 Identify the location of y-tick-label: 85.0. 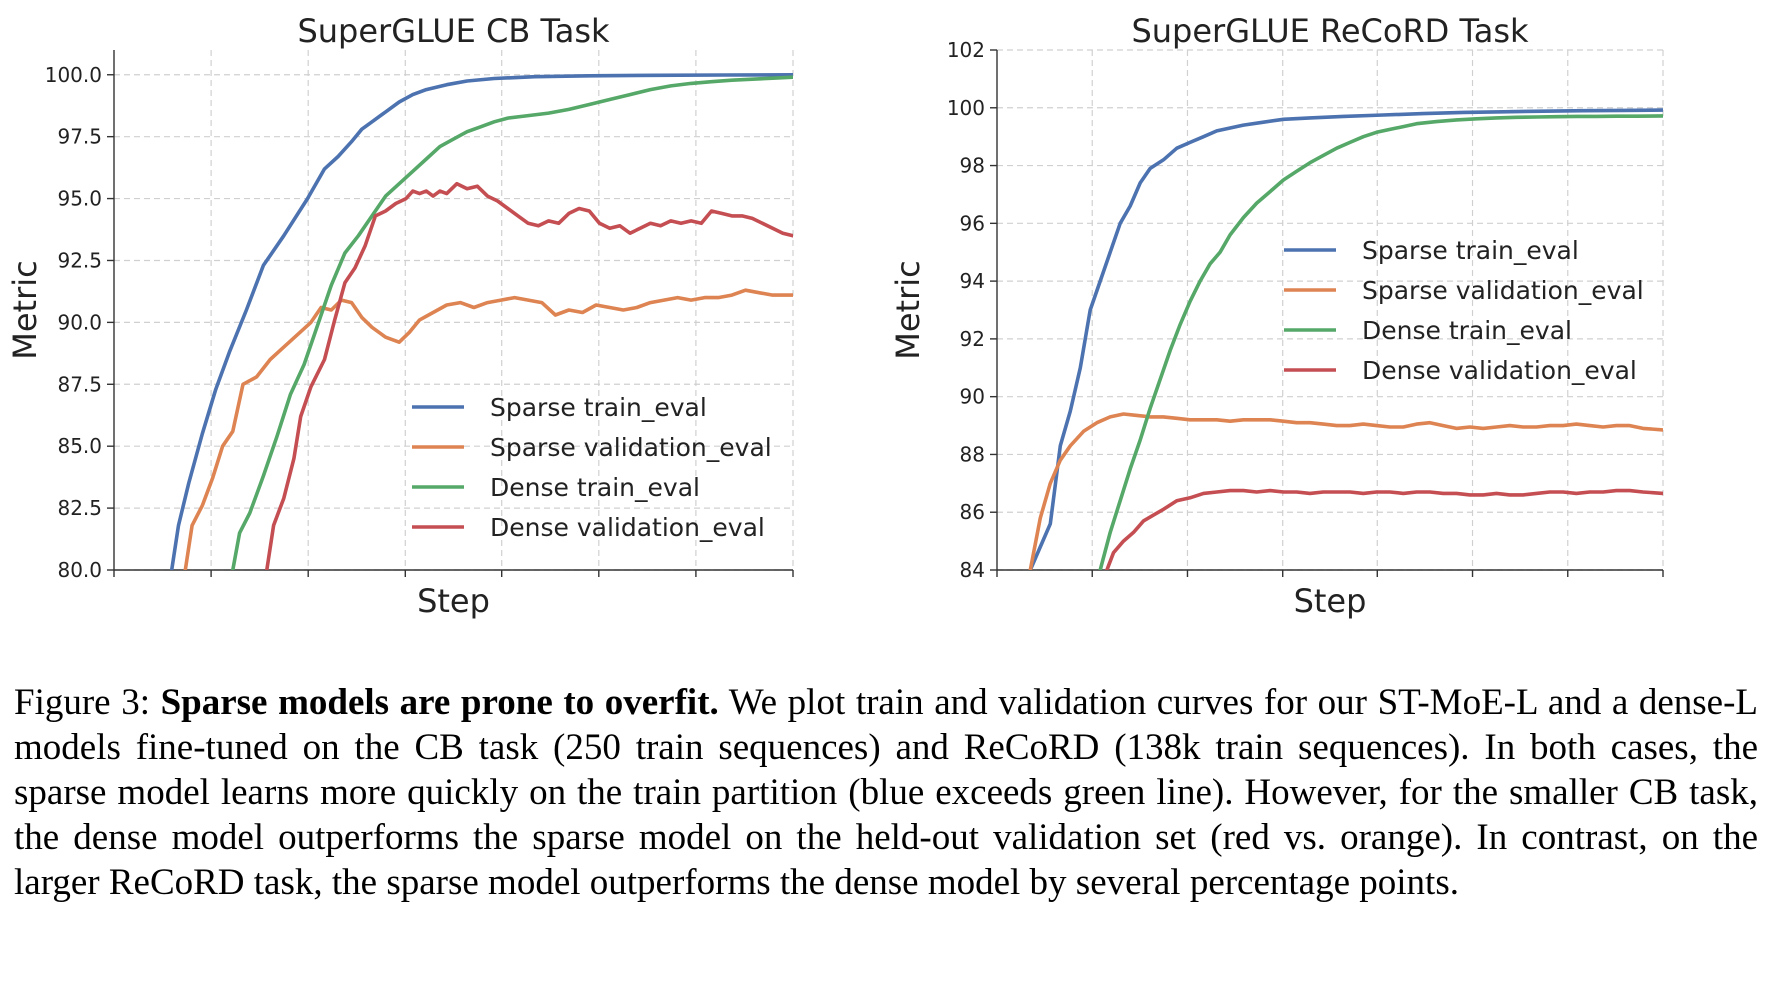
(79, 446).